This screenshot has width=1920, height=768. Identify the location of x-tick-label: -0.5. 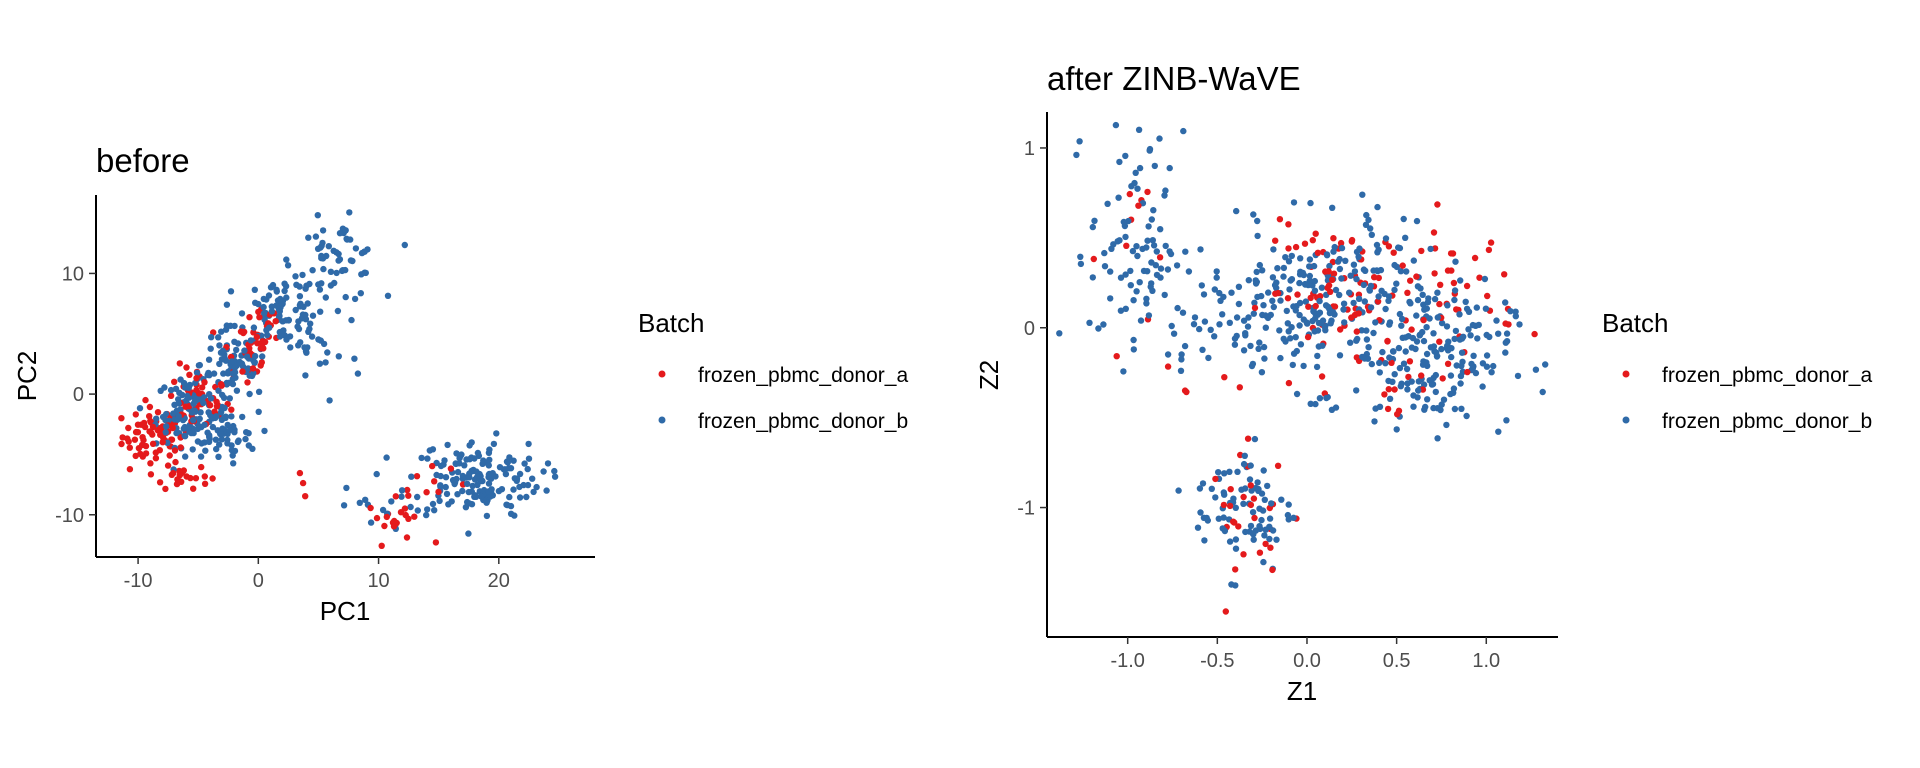
(1217, 661).